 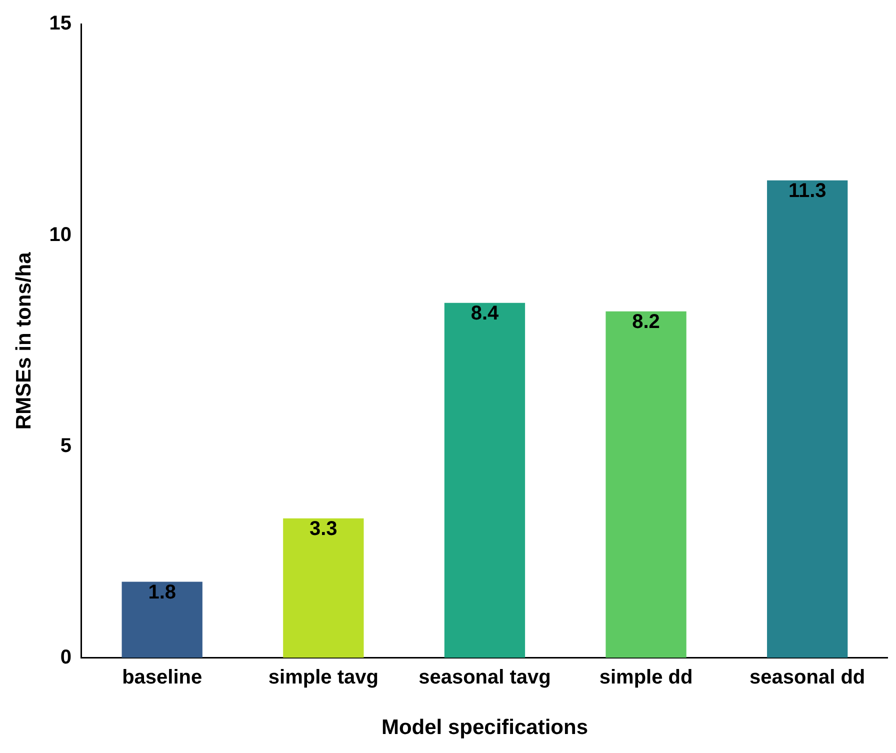 What do you see at coordinates (66, 446) in the screenshot?
I see `y-tick-label: 5` at bounding box center [66, 446].